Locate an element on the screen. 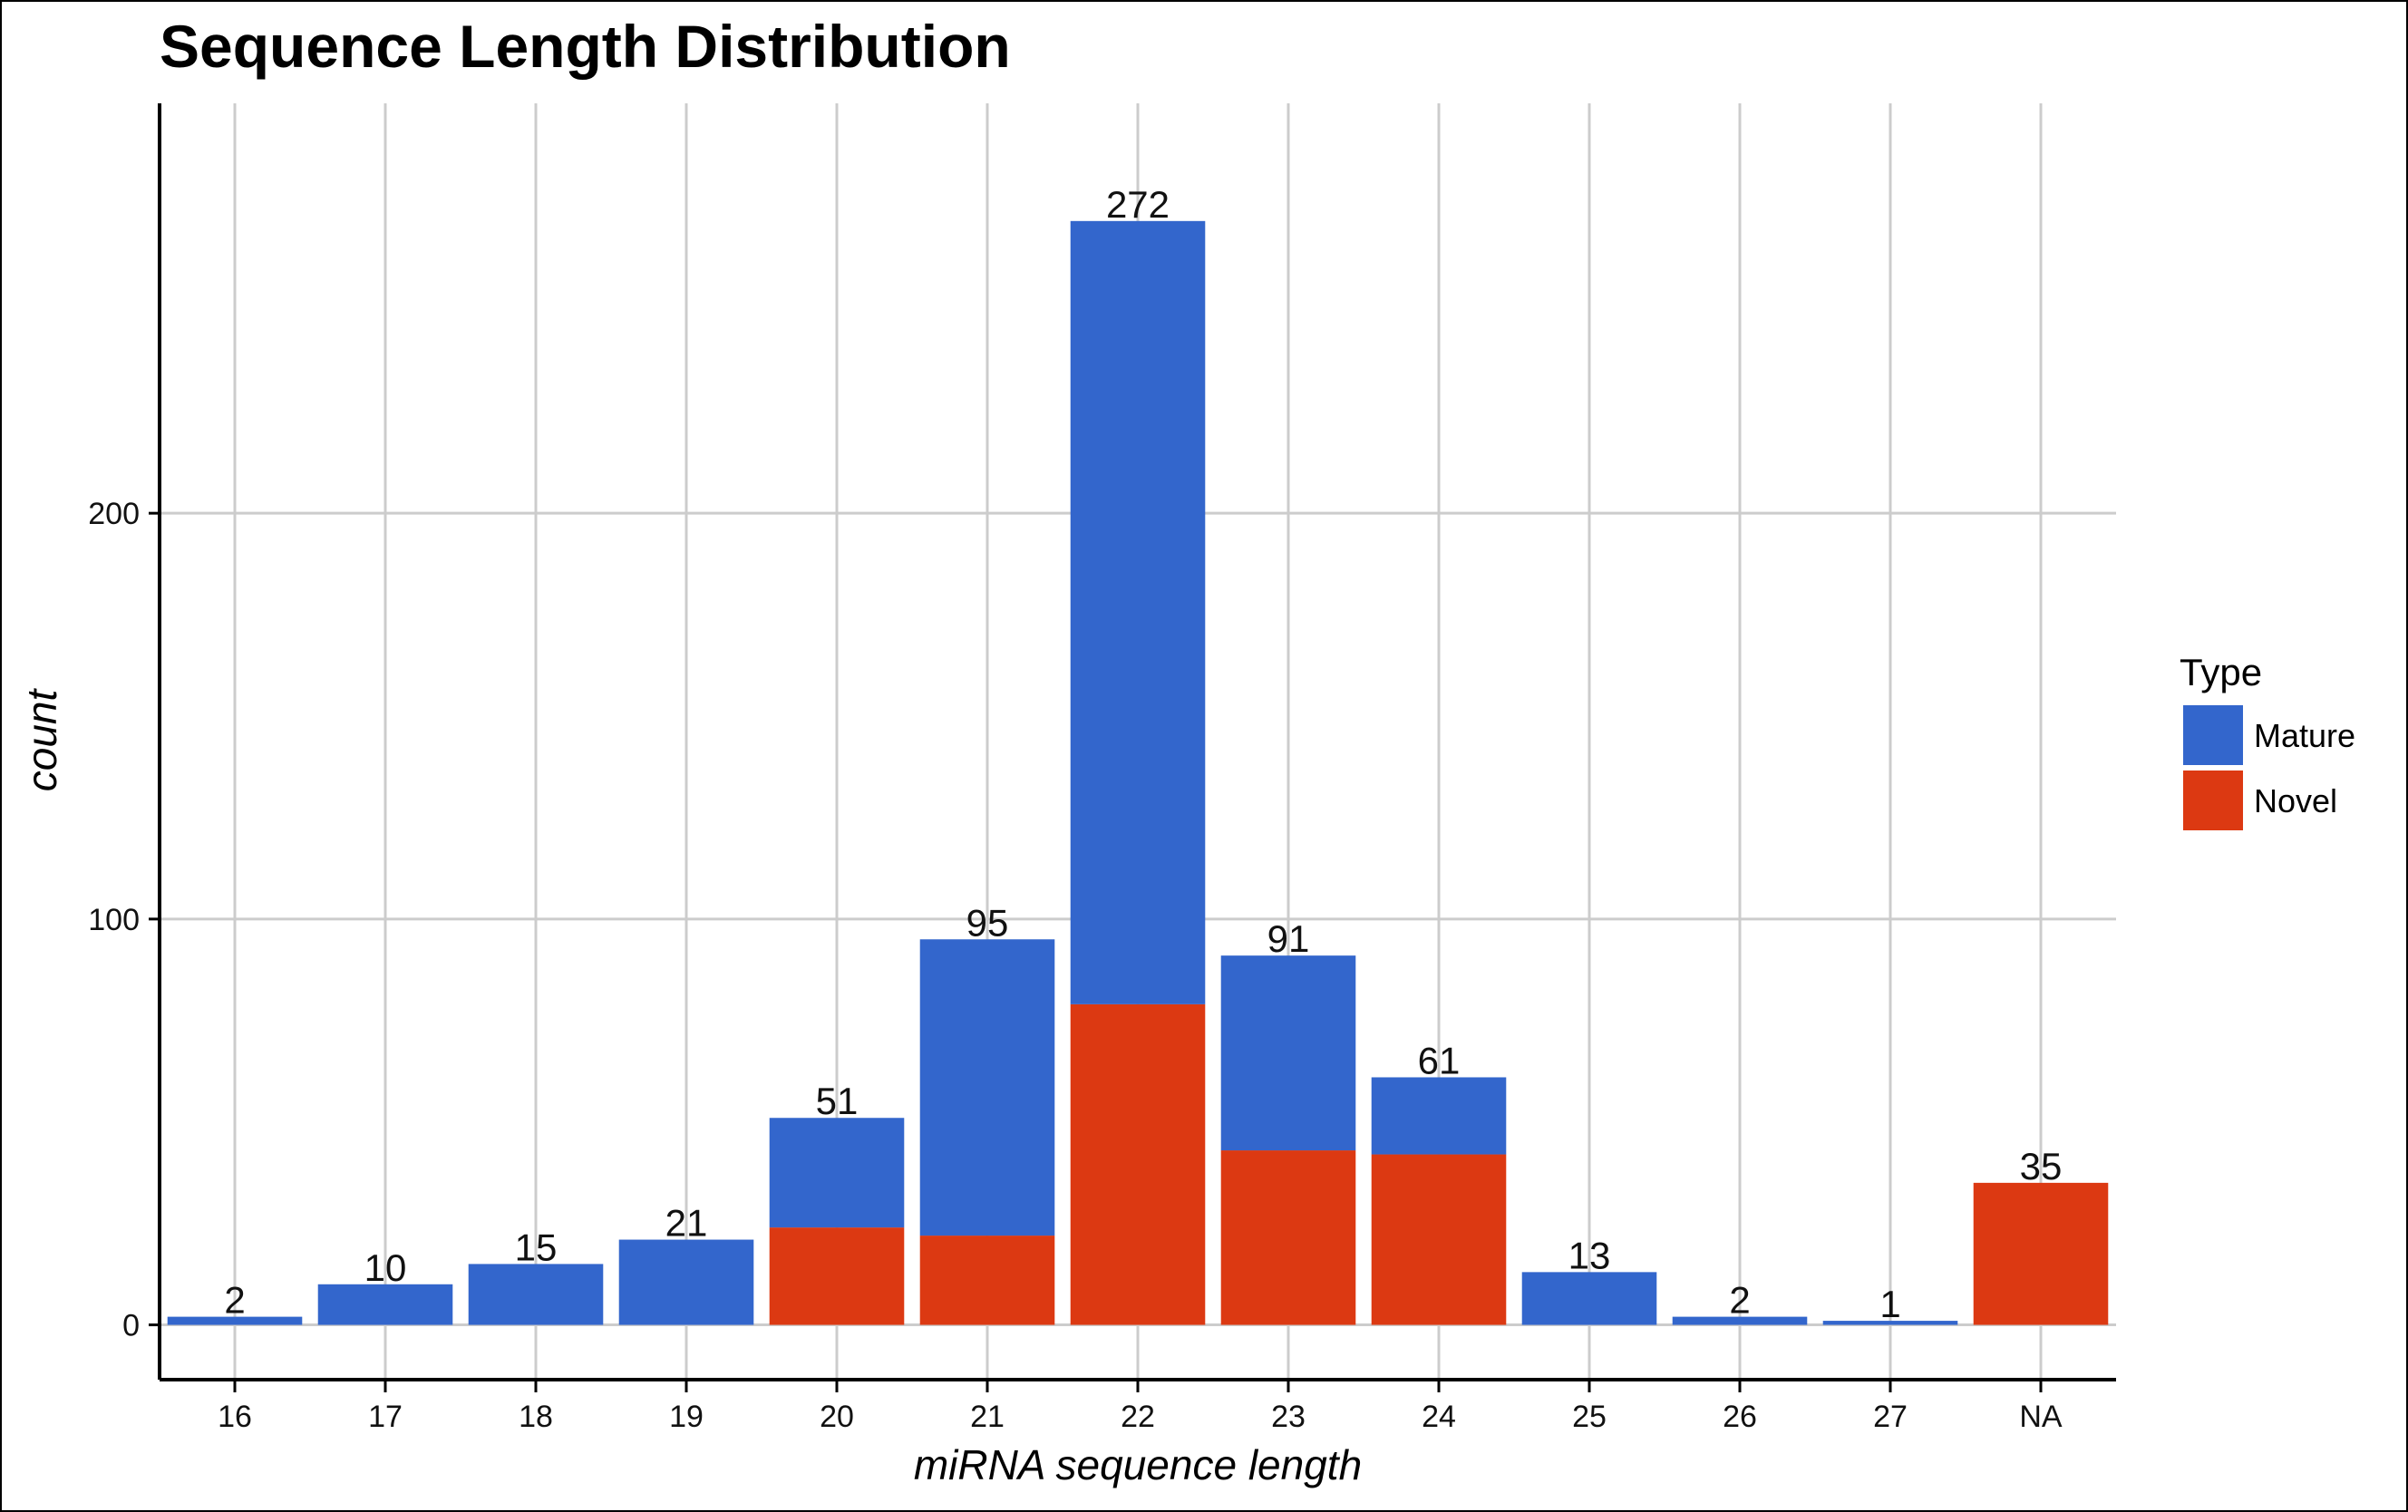  legend: Type Mature Novel is located at coordinates (2267, 741).